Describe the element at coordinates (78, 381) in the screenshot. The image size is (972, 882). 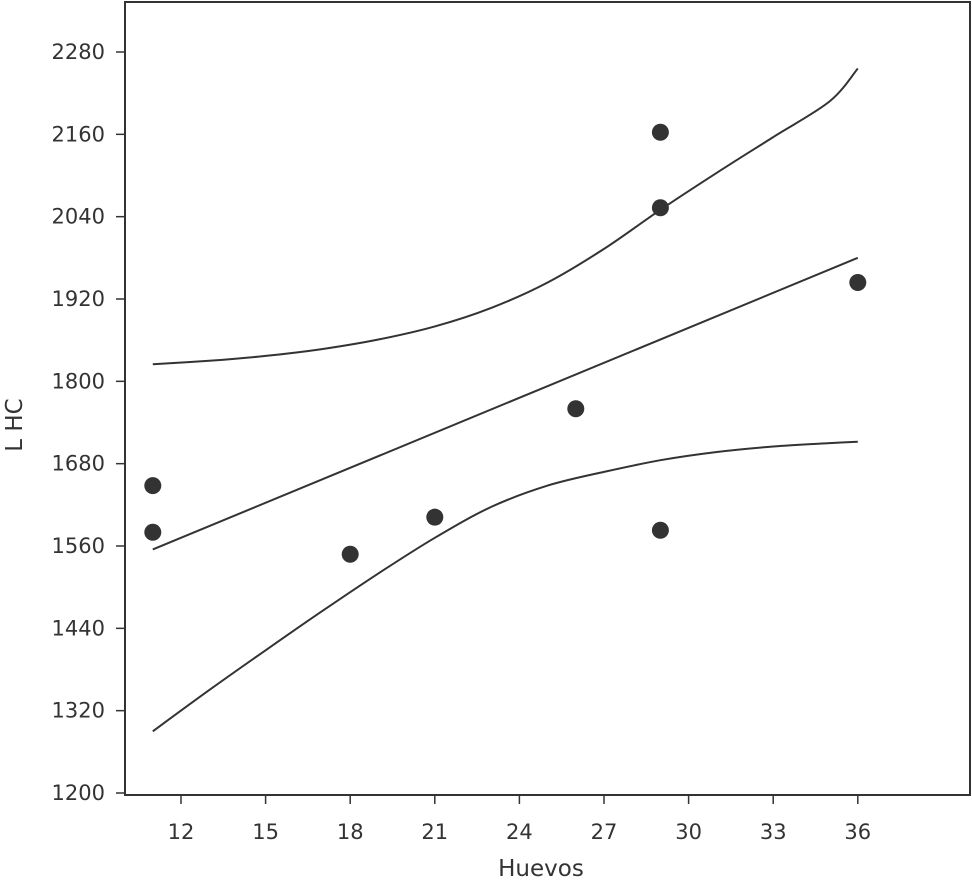
I see `y-tick-label: 1800` at that location.